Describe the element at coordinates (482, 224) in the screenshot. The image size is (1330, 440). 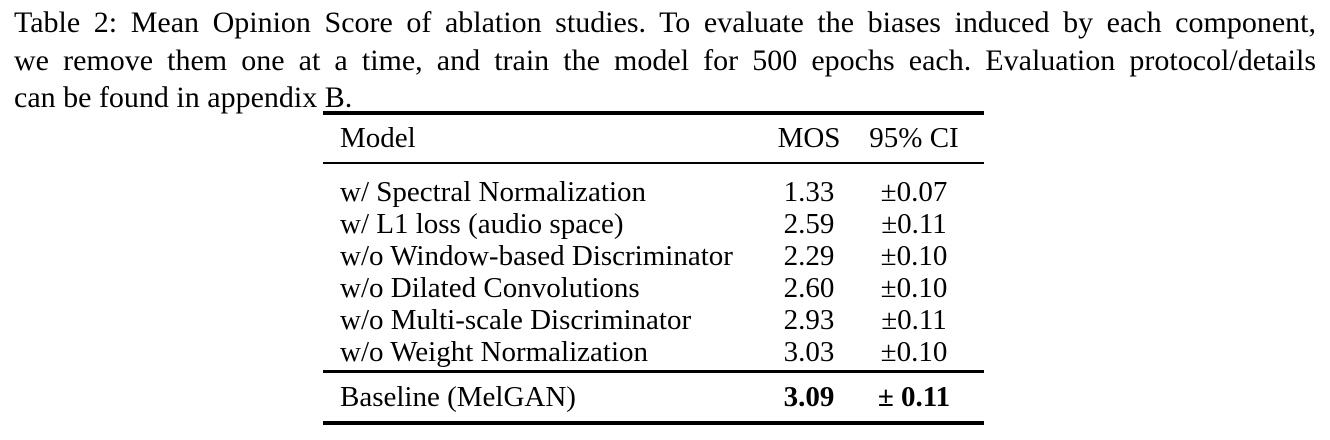
I see `cell-model: w/ L1 loss (audio space)` at that location.